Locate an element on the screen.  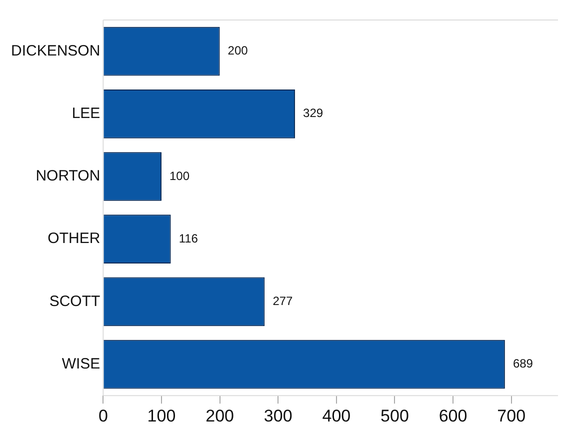
y-tick-label: SCOTT is located at coordinates (74, 301).